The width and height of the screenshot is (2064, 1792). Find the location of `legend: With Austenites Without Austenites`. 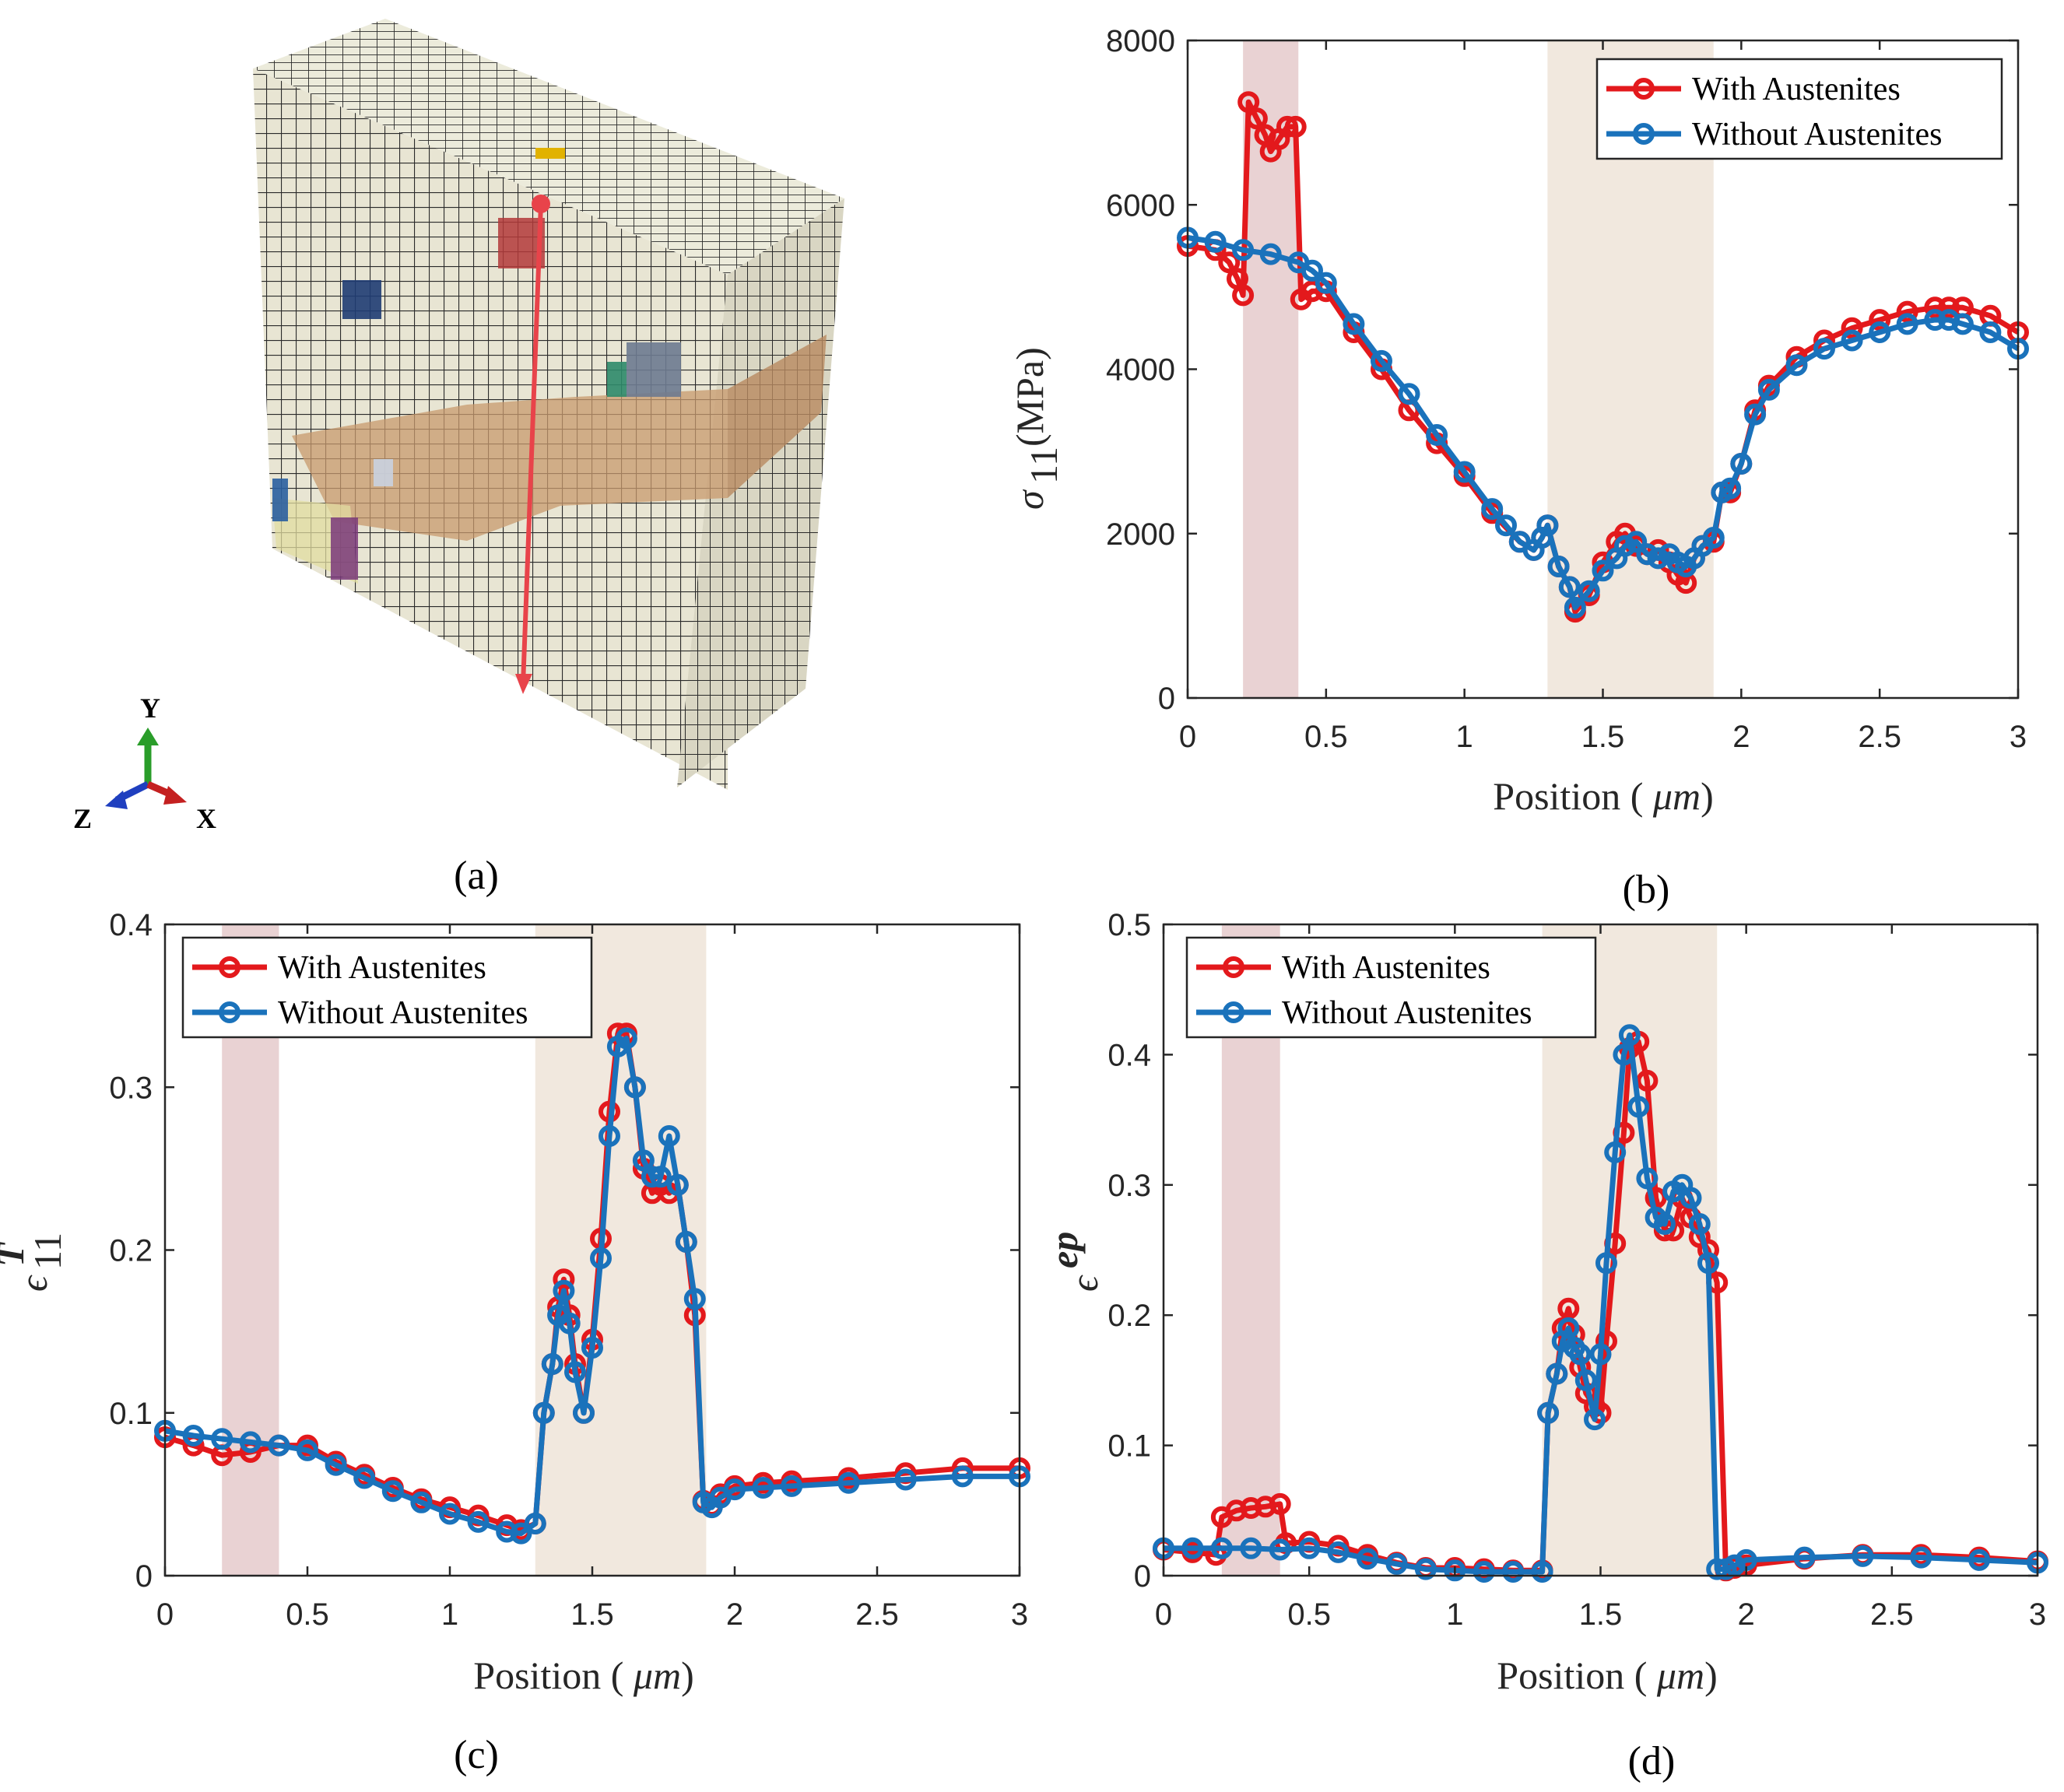

legend: With Austenites Without Austenites is located at coordinates (1799, 109).